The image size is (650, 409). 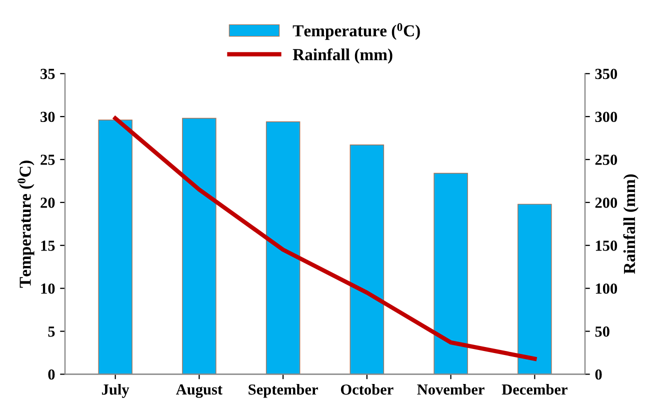 I want to click on legend-label: Rainfall (mm), so click(x=342, y=56).